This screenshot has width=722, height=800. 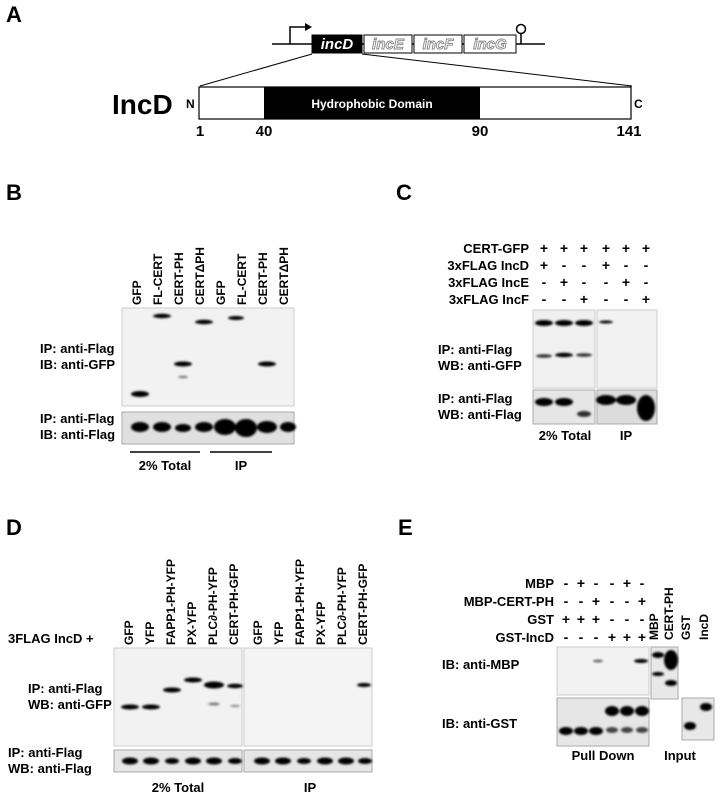 What do you see at coordinates (439, 44) in the screenshot?
I see `gene-label-incf: incF` at bounding box center [439, 44].